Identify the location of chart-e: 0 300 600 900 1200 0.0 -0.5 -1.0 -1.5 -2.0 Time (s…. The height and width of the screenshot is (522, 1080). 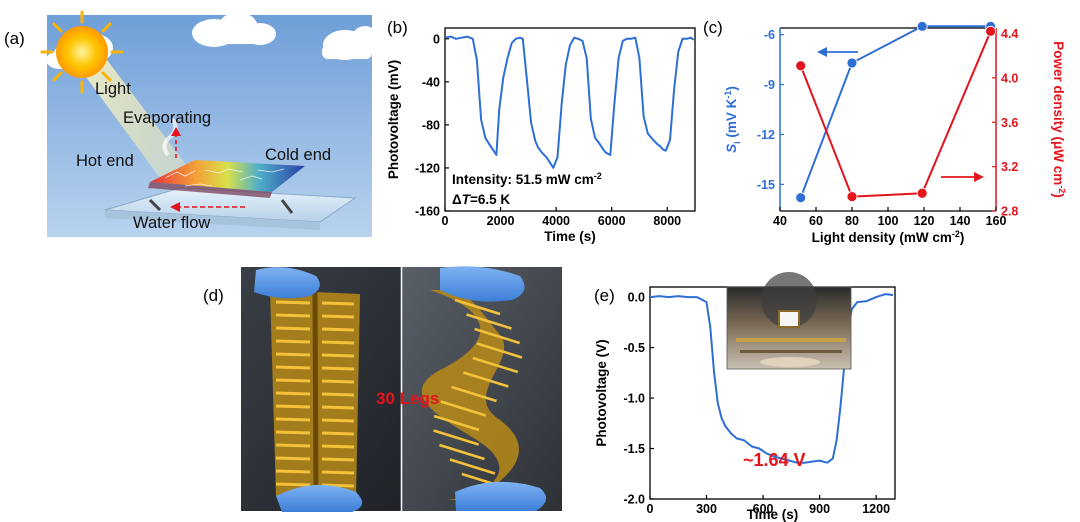
(745, 404).